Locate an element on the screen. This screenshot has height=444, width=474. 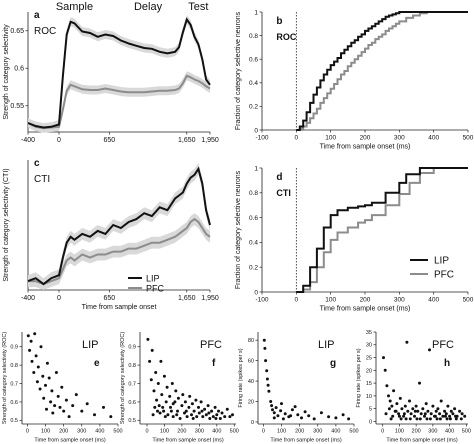
y-axis-label: Strength of category selectivity is located at coordinates (6, 72).